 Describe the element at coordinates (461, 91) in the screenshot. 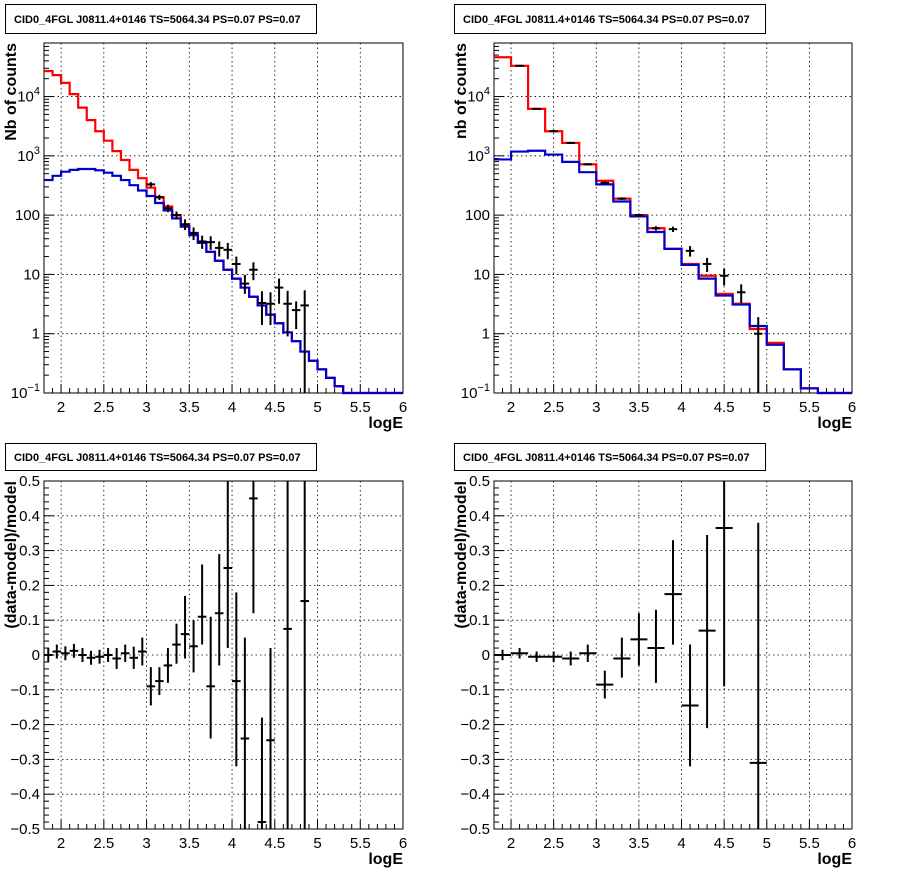

I see `y-axis-title: nb of counts` at that location.